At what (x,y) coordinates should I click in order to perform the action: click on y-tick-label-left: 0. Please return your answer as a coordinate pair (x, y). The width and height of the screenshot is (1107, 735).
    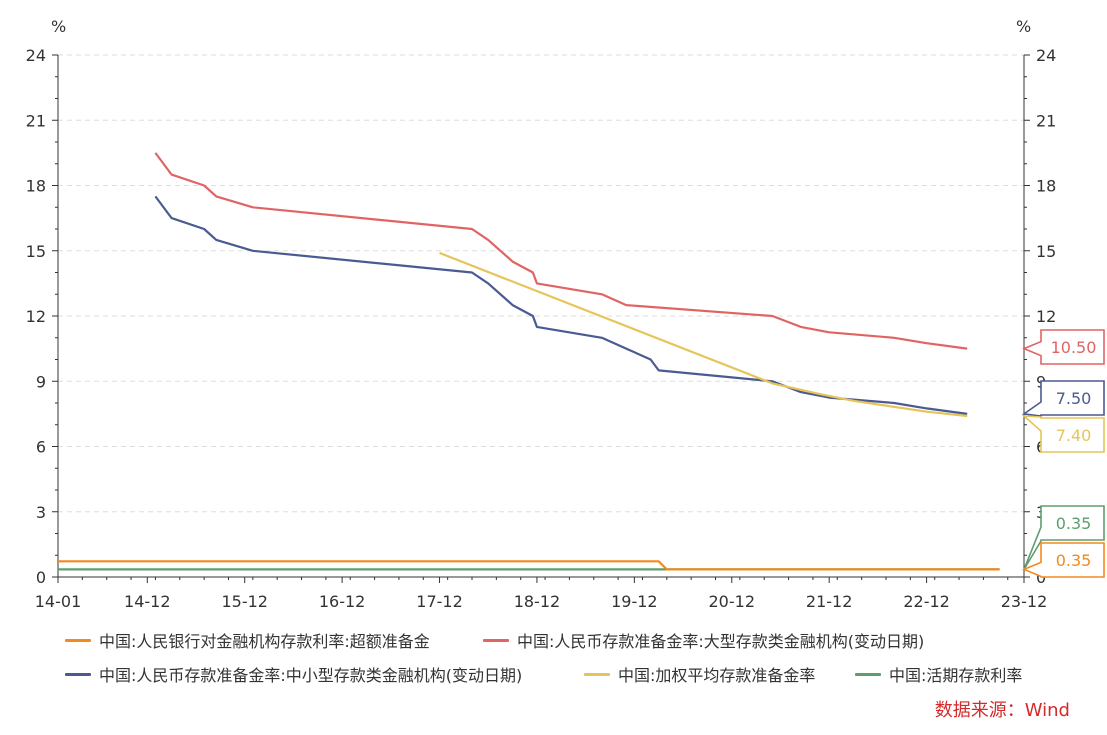
    Looking at the image, I should click on (41, 577).